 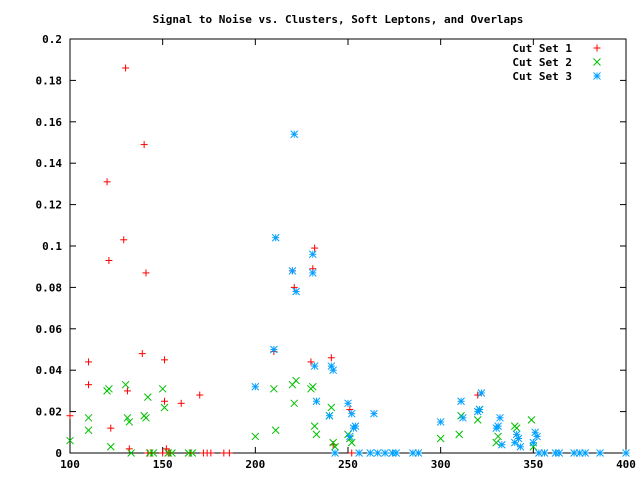 I want to click on legend-label: Cut Set 1, so click(x=542, y=48).